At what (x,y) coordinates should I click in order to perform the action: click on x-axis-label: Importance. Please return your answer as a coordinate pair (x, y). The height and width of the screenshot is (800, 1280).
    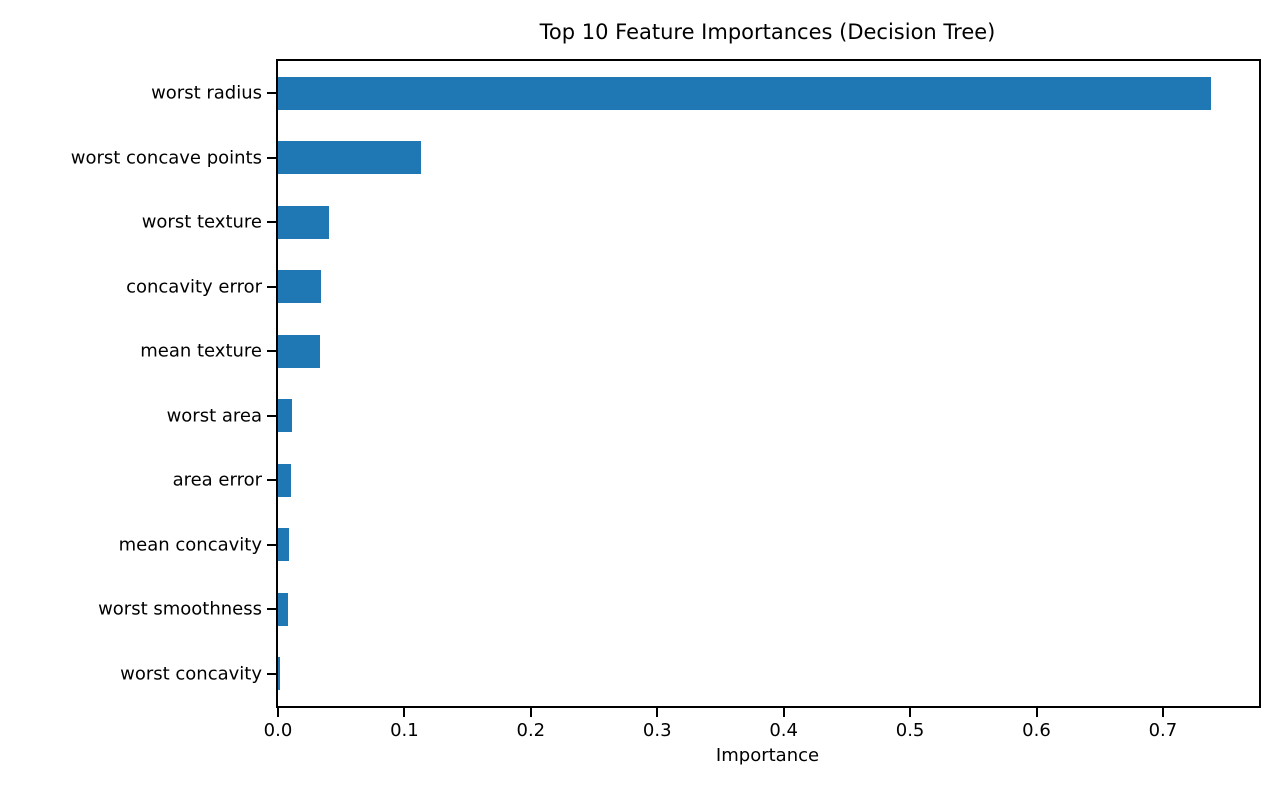
    Looking at the image, I should click on (767, 755).